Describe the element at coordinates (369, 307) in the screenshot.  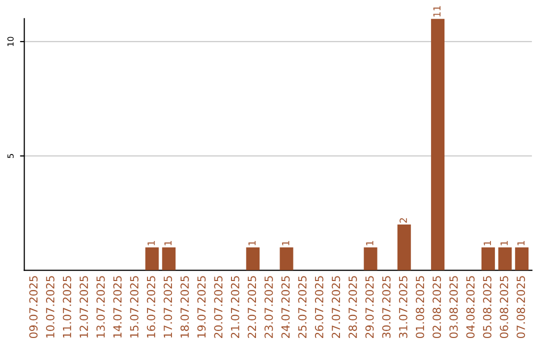
I see `x-tick-label: 29.07.2025` at that location.